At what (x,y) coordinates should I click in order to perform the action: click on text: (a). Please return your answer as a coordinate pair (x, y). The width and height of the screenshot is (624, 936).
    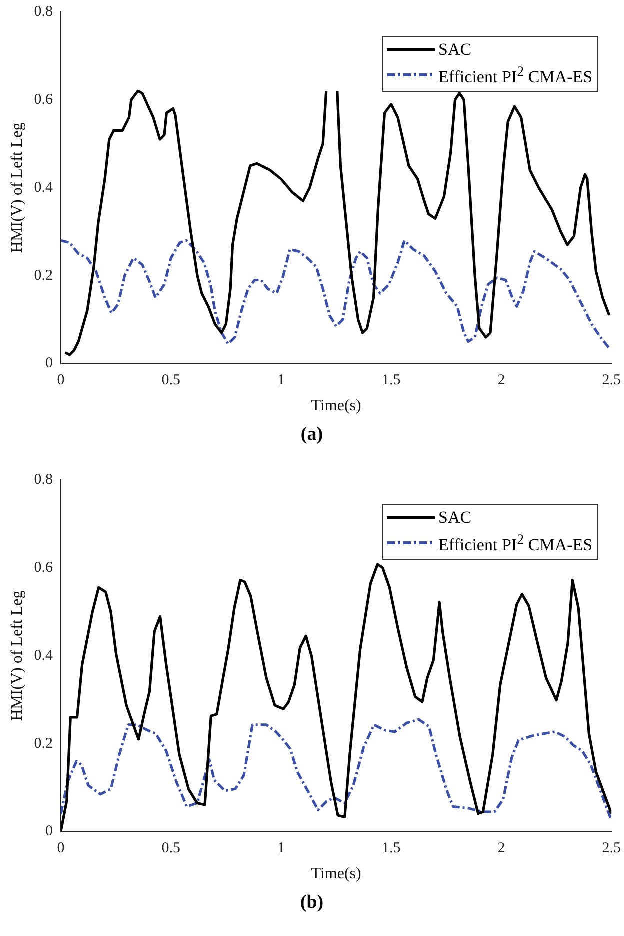
    Looking at the image, I should click on (312, 435).